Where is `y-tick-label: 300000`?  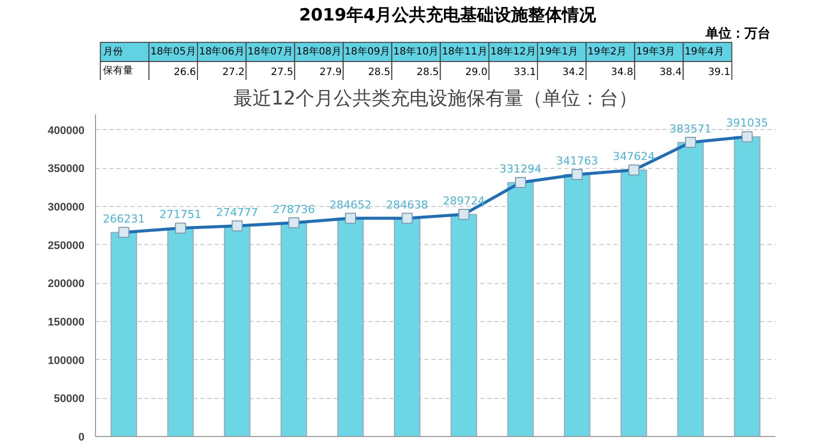
y-tick-label: 300000 is located at coordinates (66, 208).